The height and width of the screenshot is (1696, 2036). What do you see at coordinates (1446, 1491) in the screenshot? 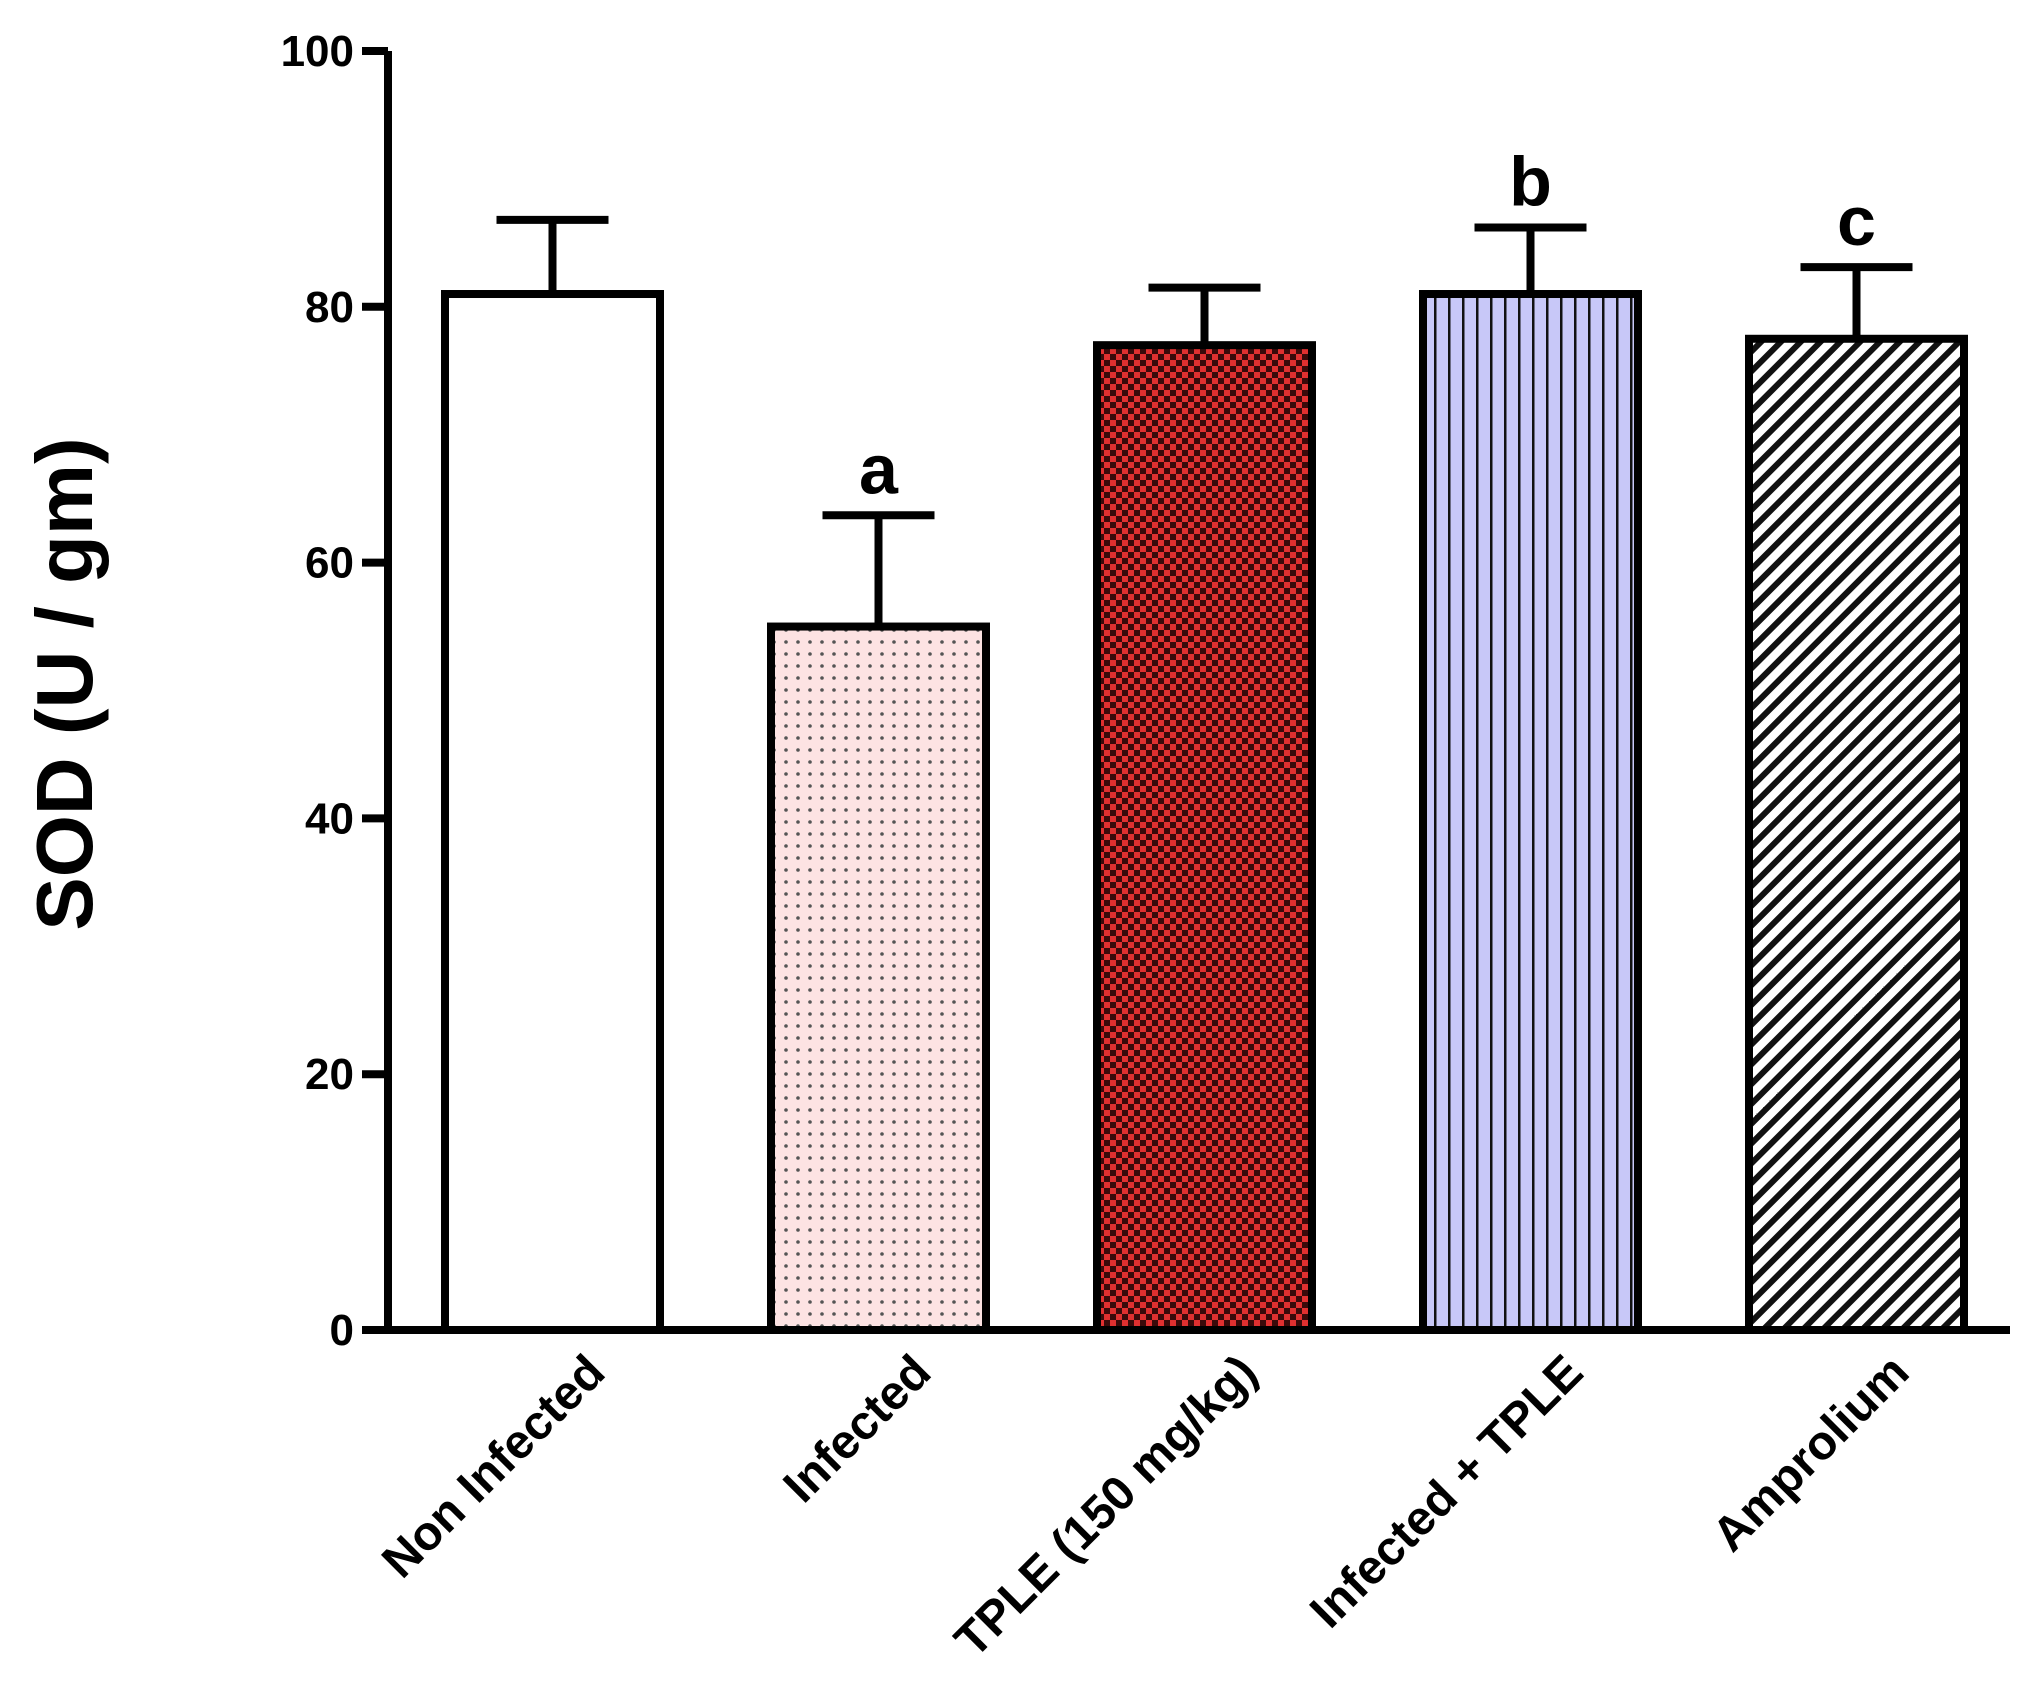
I see `category-label-4: Infected + TPLE` at bounding box center [1446, 1491].